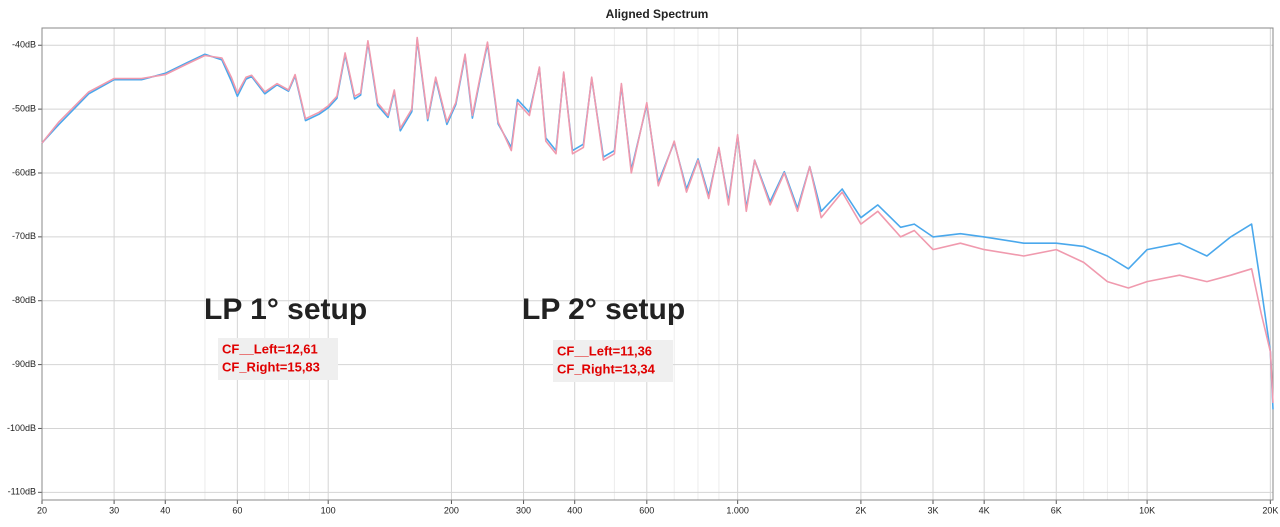 The image size is (1280, 527). What do you see at coordinates (22, 492) in the screenshot?
I see `y-tick-label: -110dB` at bounding box center [22, 492].